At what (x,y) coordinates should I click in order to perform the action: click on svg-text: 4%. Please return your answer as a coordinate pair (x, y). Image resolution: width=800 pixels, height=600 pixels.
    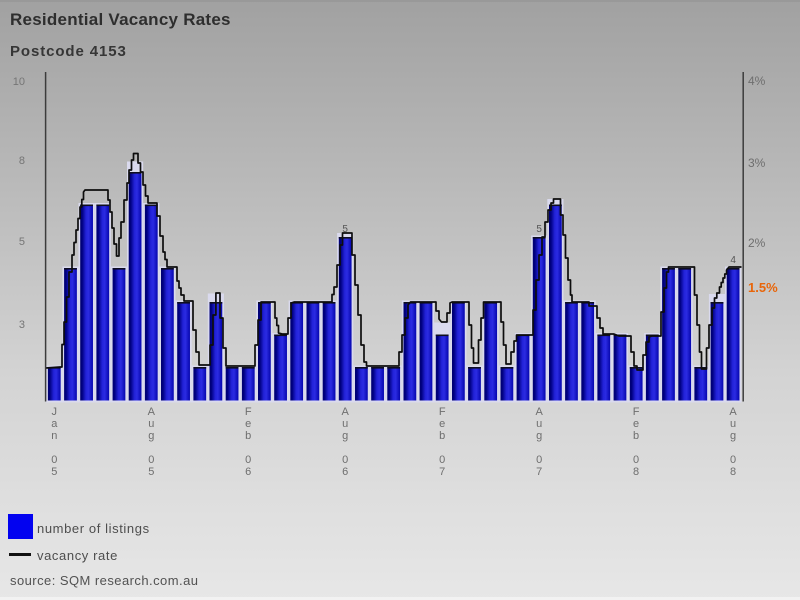
    Looking at the image, I should click on (757, 81).